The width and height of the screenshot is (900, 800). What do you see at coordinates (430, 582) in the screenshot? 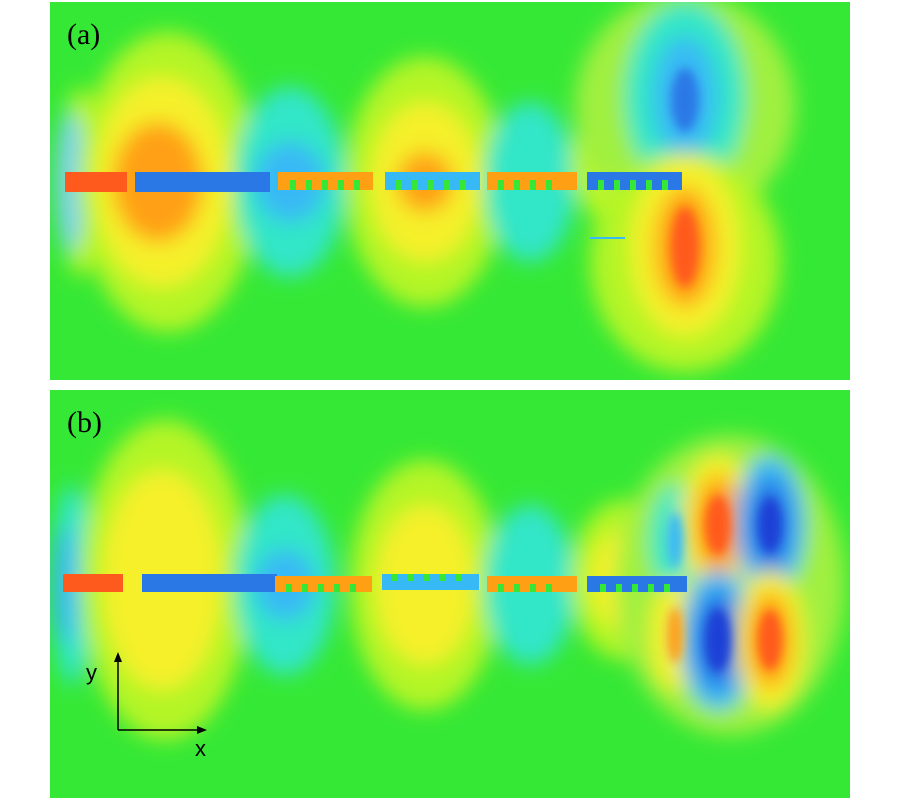
I see `grating-segment` at bounding box center [430, 582].